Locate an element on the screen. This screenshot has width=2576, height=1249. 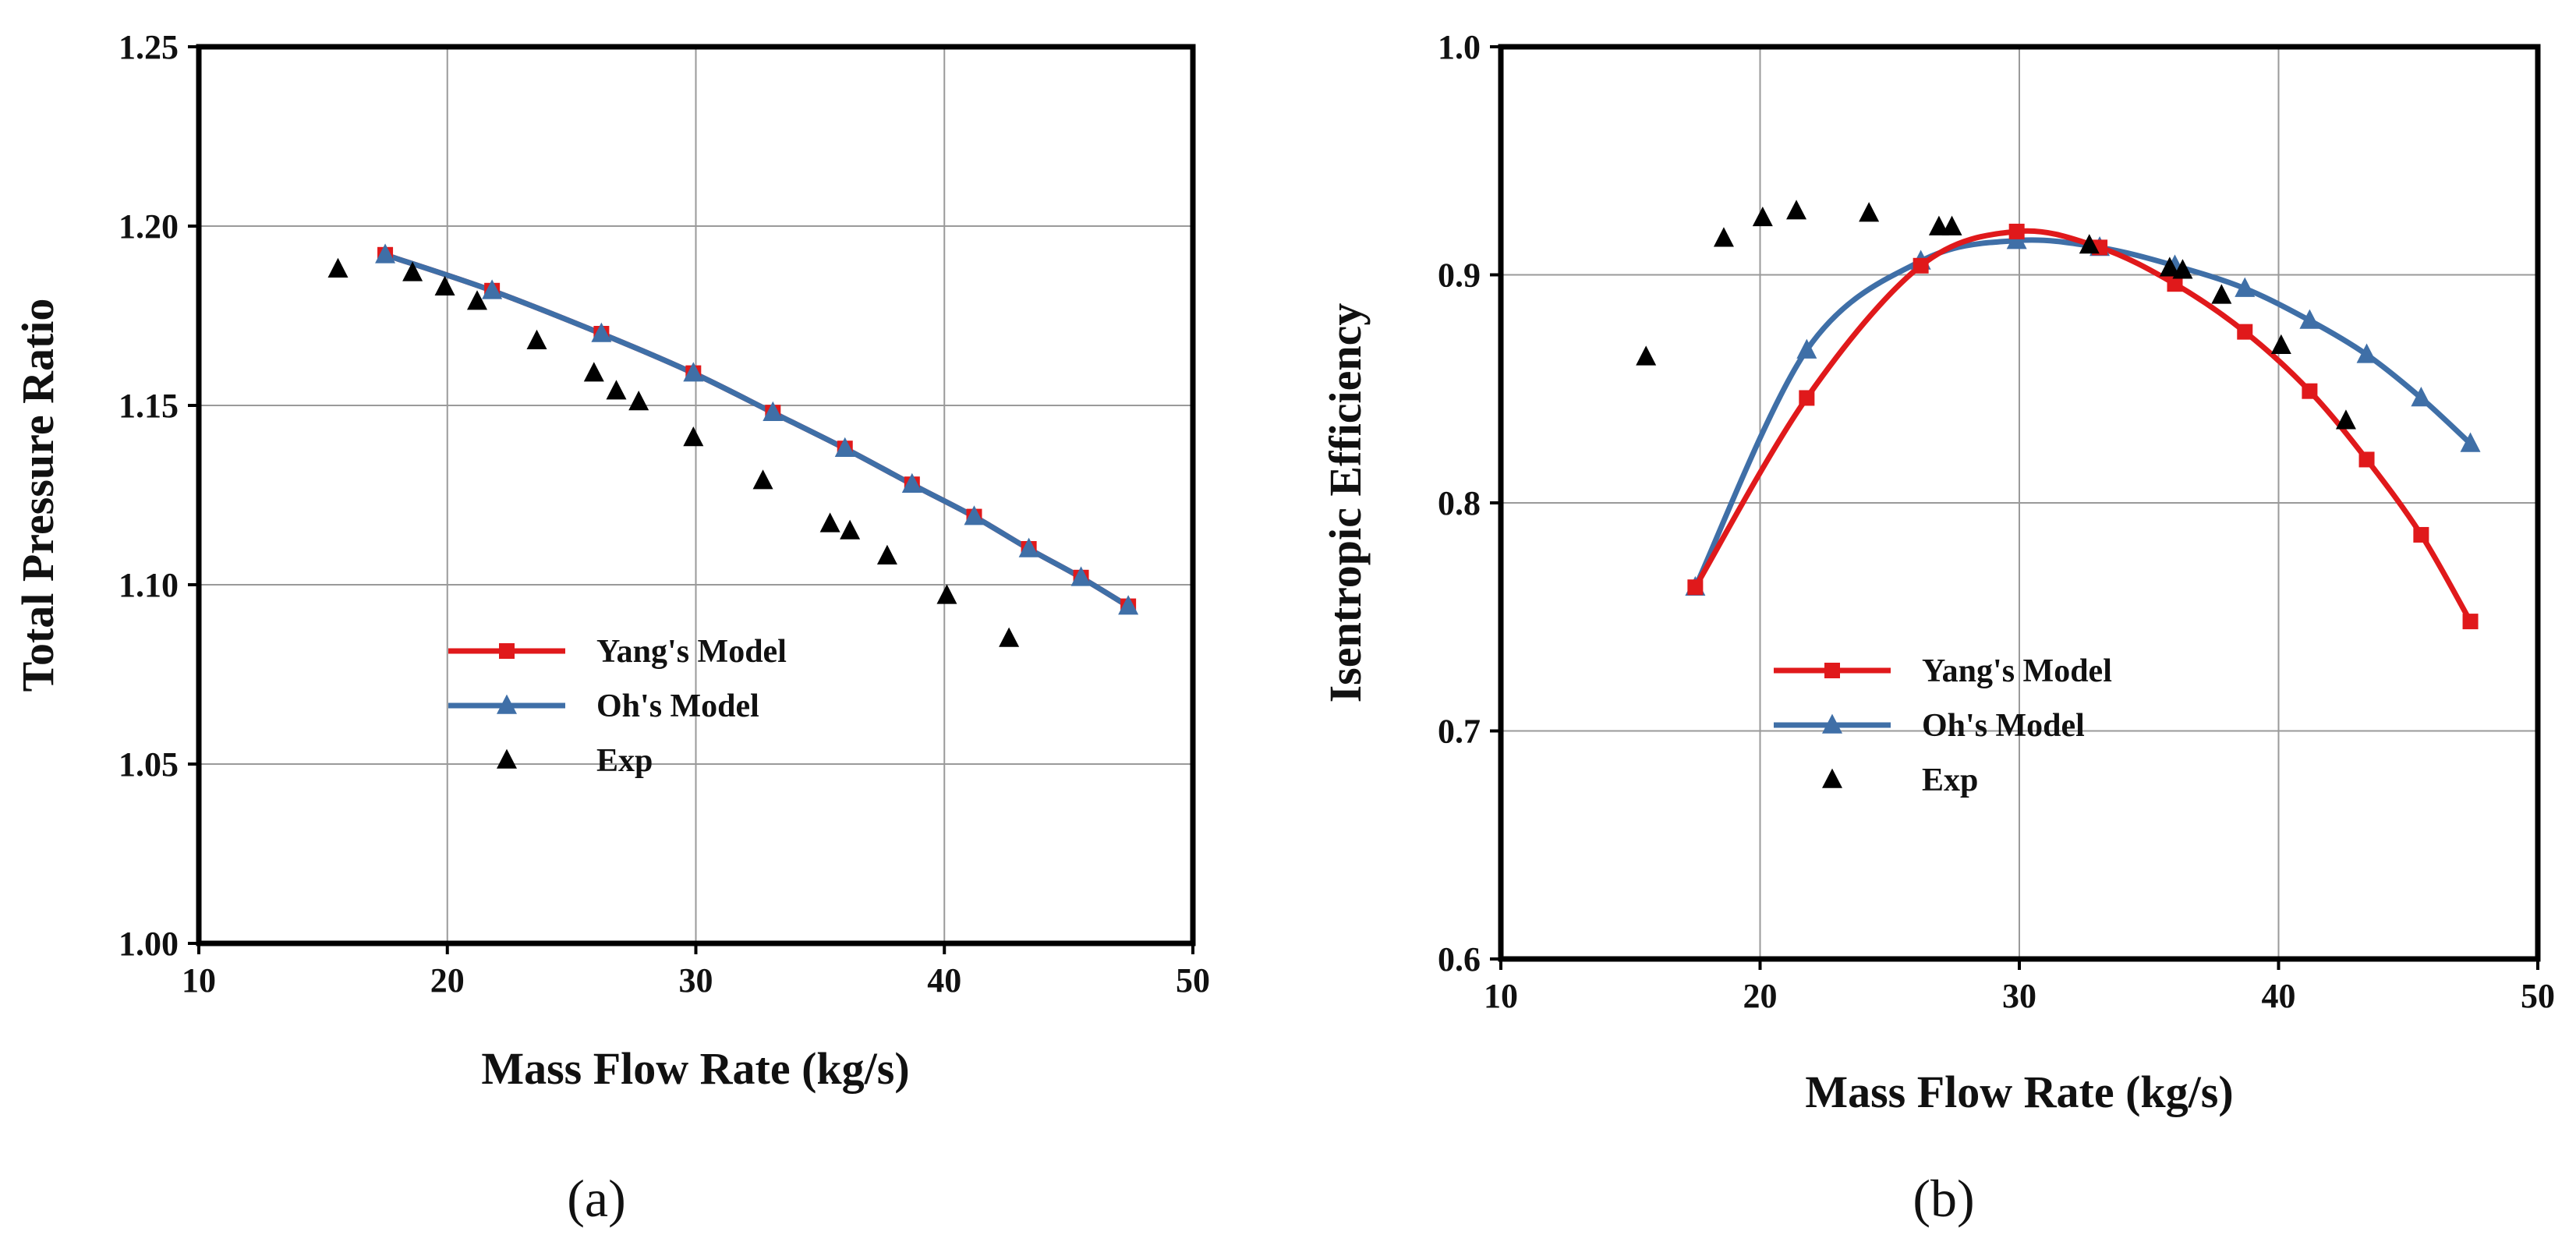
y-tick-label: 1.15 is located at coordinates (149, 406).